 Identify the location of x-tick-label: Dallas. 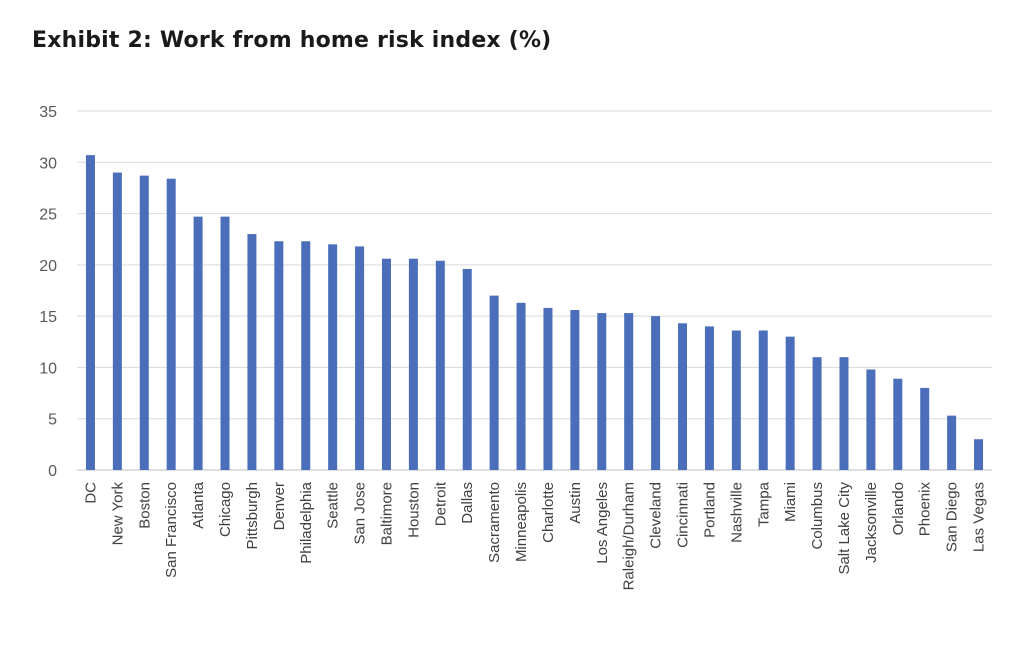
(467, 503).